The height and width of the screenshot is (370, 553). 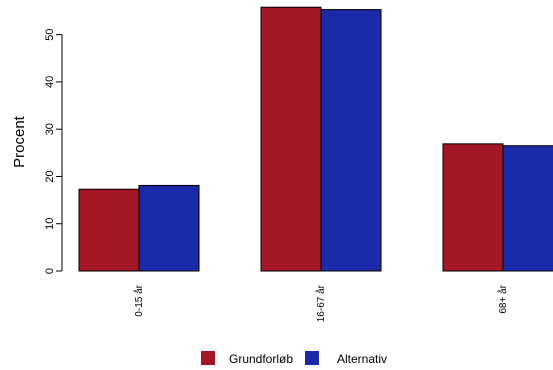 What do you see at coordinates (50, 271) in the screenshot?
I see `y-tick-label: 0` at bounding box center [50, 271].